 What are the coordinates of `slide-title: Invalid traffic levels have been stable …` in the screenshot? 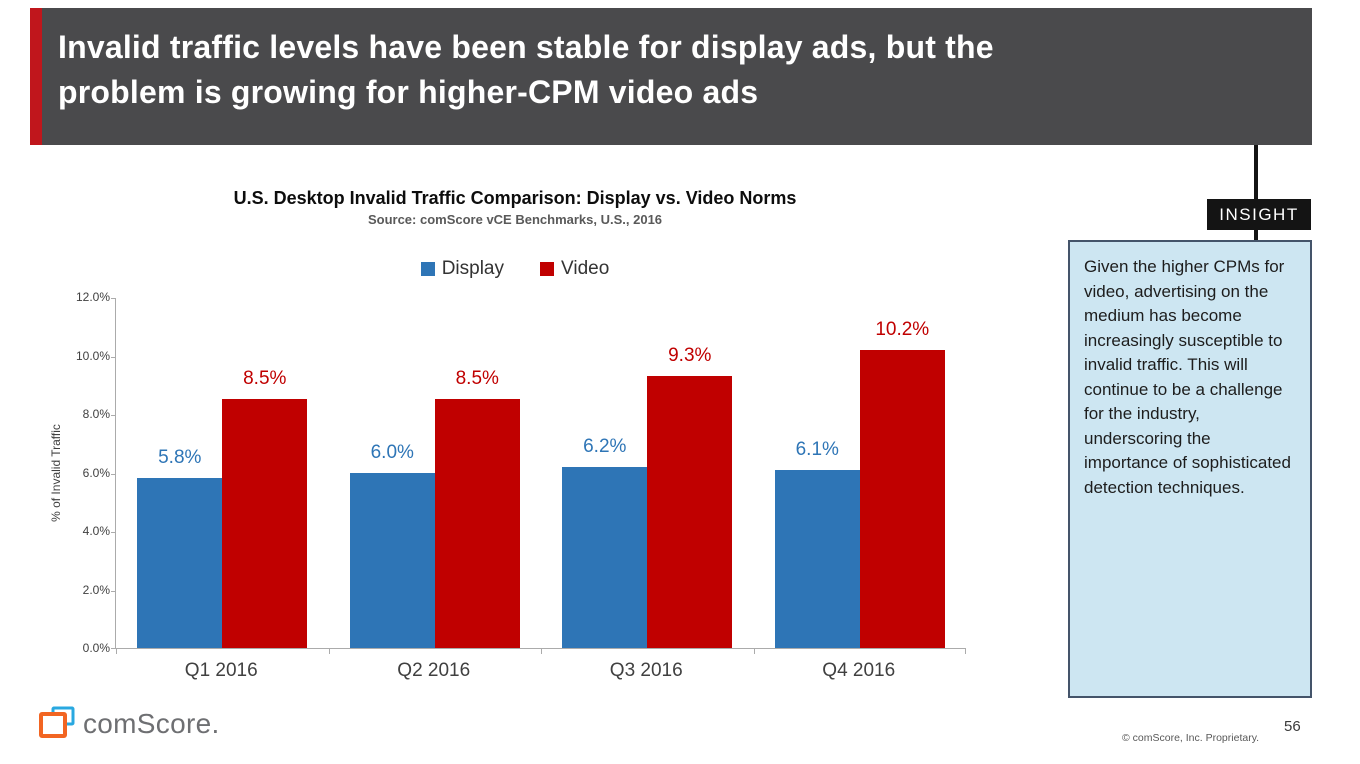 It's located at (526, 69).